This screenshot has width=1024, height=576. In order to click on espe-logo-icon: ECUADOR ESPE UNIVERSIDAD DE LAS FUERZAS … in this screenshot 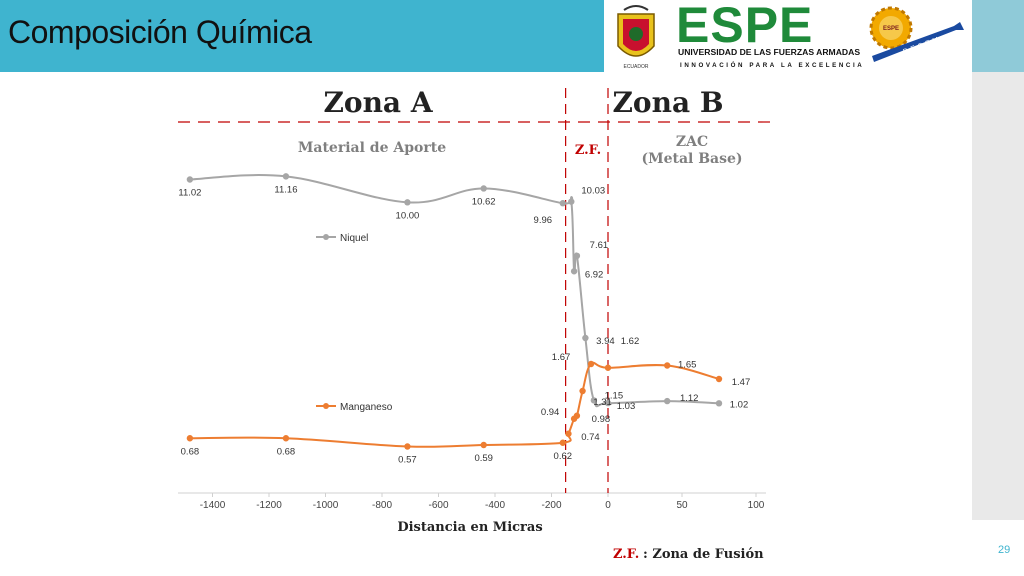, I will do `click(790, 35)`.